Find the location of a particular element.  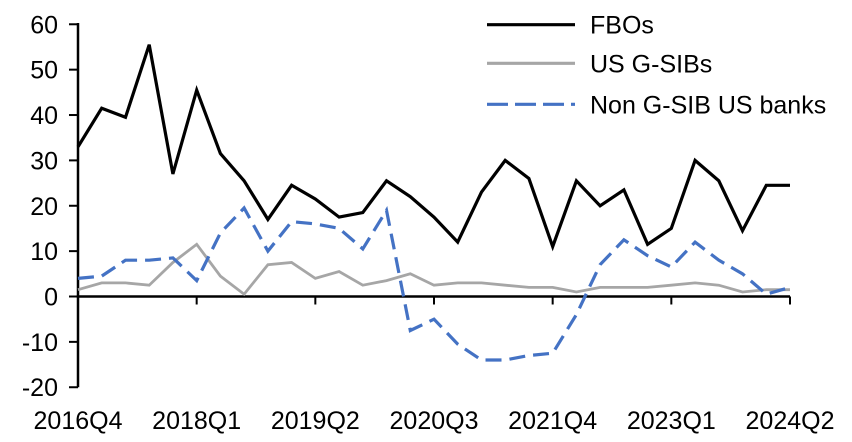

y-tick-label: 60 is located at coordinates (44, 25).